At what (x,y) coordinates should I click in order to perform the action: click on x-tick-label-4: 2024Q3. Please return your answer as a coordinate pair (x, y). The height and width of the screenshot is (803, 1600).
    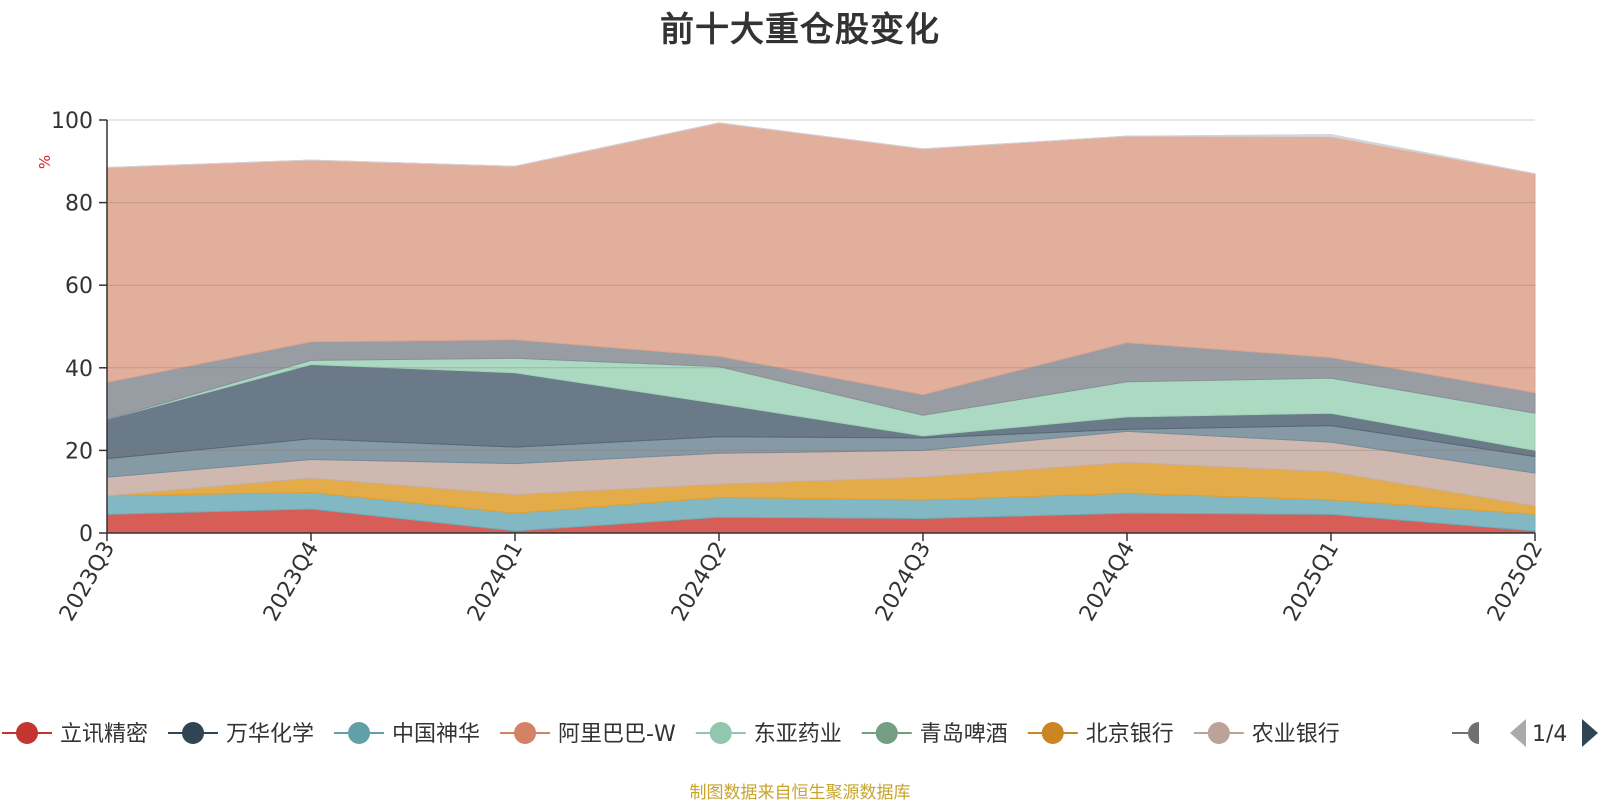
    Looking at the image, I should click on (903, 582).